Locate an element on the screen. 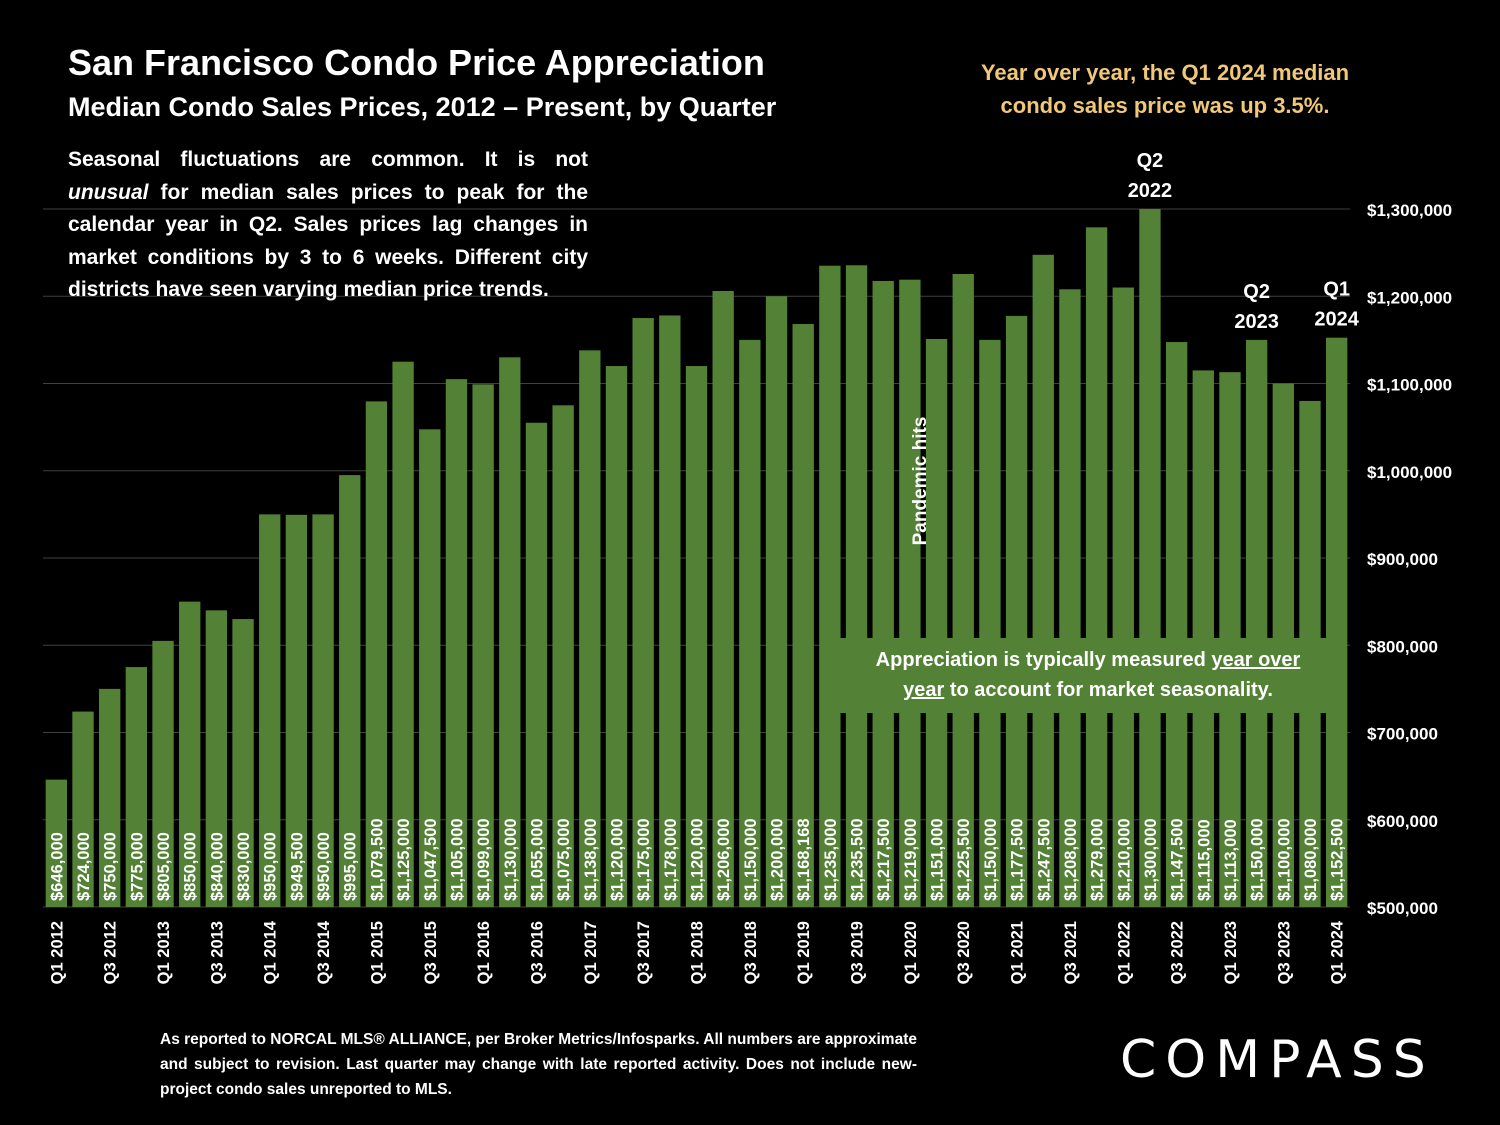  bar-value-label: $1,235,000 is located at coordinates (831, 859).